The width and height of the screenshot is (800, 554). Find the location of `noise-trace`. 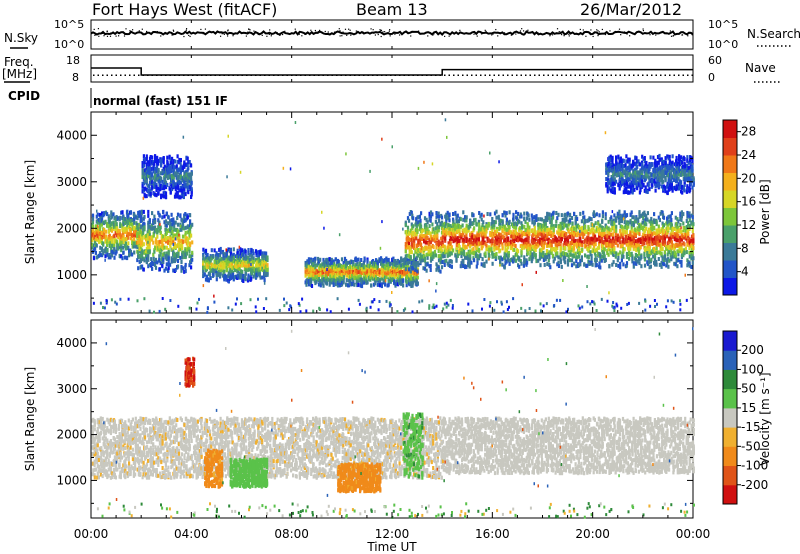

noise-trace is located at coordinates (392, 33).